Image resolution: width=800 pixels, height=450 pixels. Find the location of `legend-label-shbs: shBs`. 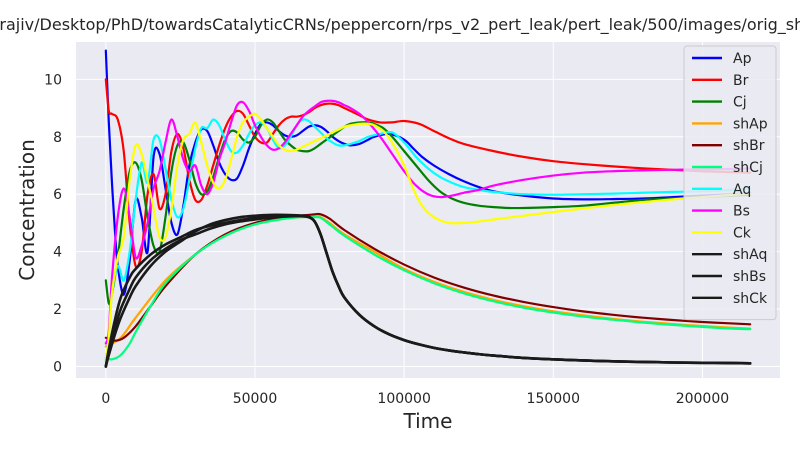

legend-label-shbs: shBs is located at coordinates (749, 277).